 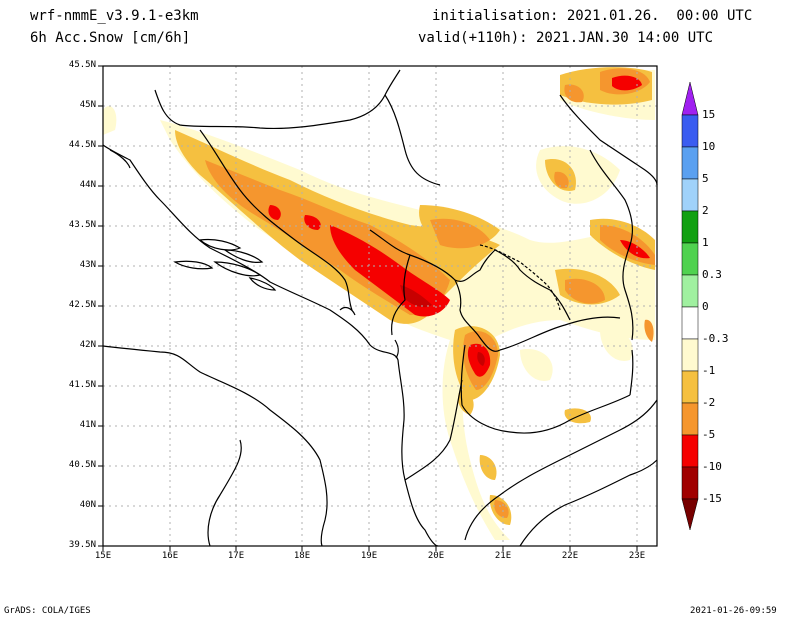 I want to click on lon-label: 18E, so click(x=302, y=556).